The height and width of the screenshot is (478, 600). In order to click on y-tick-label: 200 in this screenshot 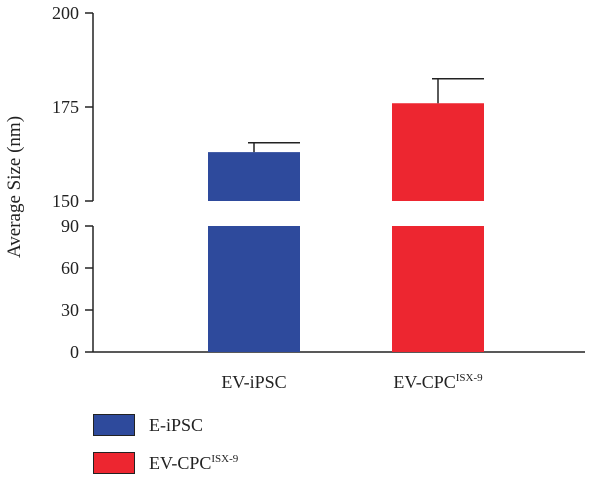, I will do `click(65, 13)`.